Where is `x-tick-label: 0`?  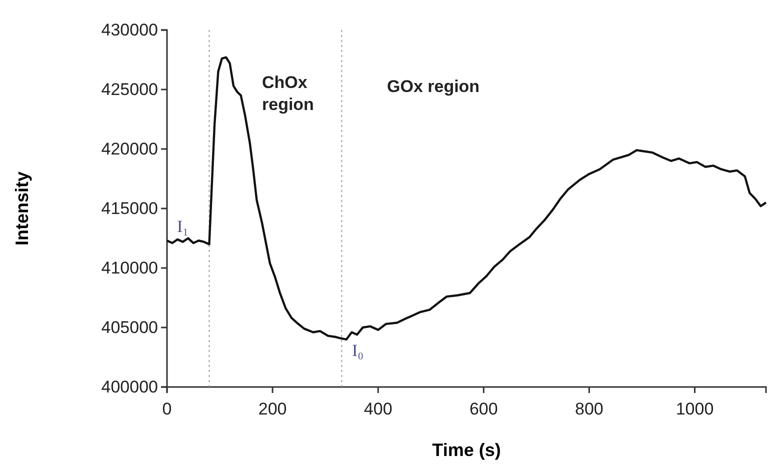
x-tick-label: 0 is located at coordinates (167, 409).